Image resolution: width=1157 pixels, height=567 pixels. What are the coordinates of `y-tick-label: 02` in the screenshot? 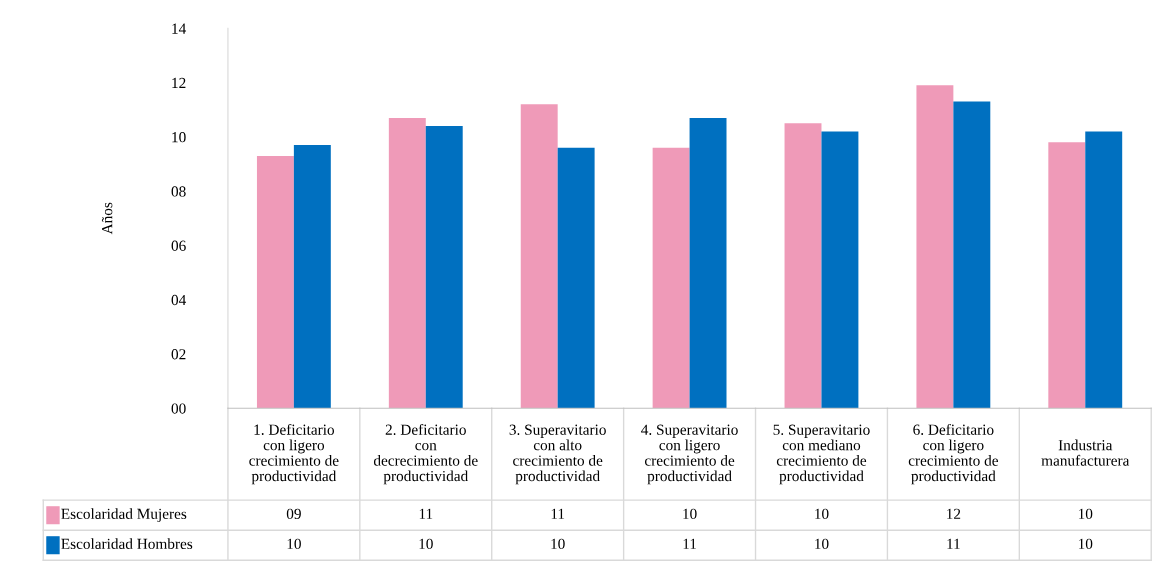 It's located at (178, 354).